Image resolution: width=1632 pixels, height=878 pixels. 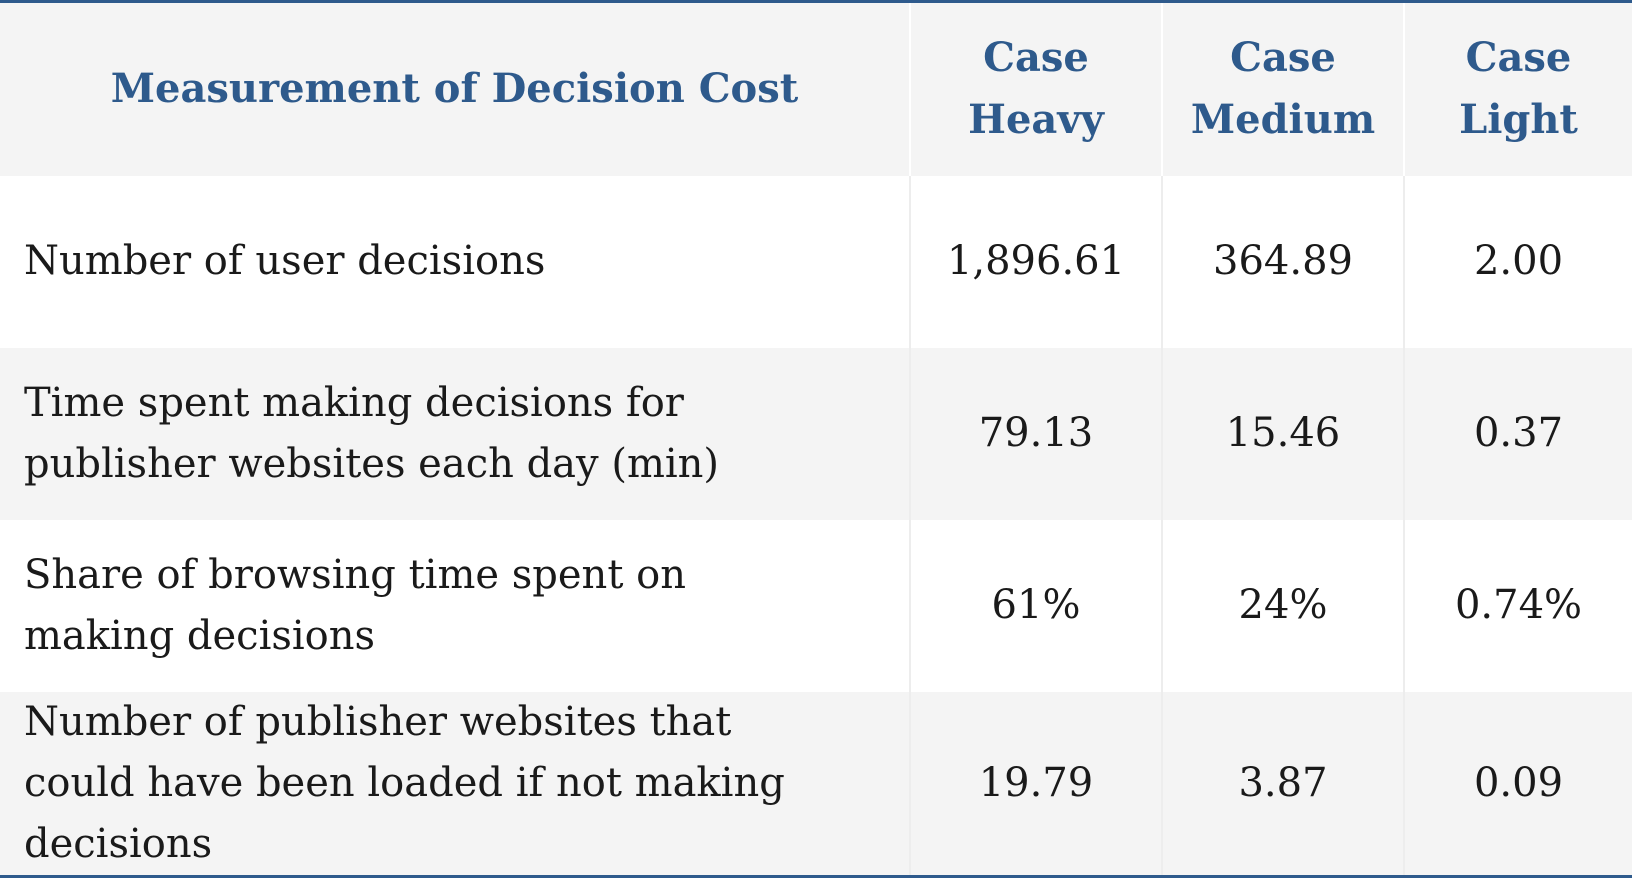 I want to click on header-case-light: Case Light, so click(x=1517, y=88).